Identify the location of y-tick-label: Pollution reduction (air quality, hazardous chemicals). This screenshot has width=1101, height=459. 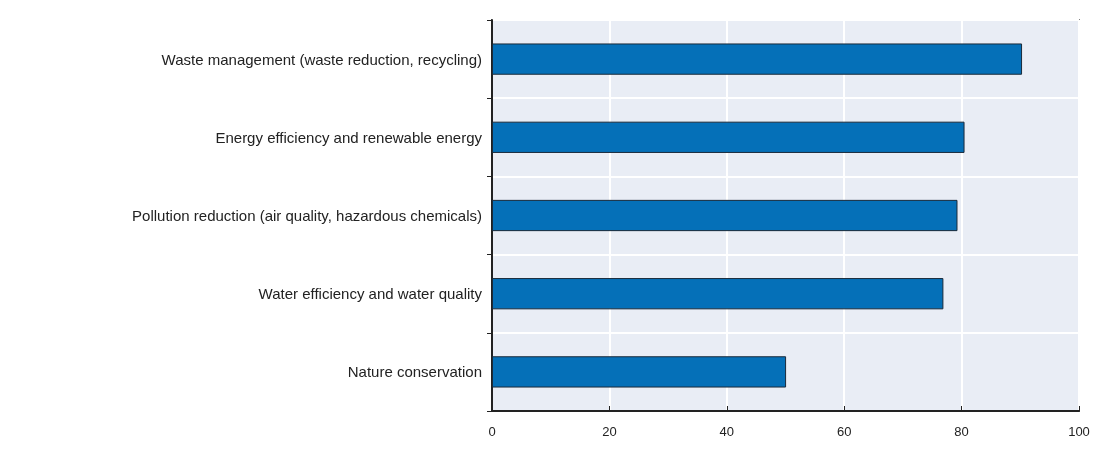
(307, 215).